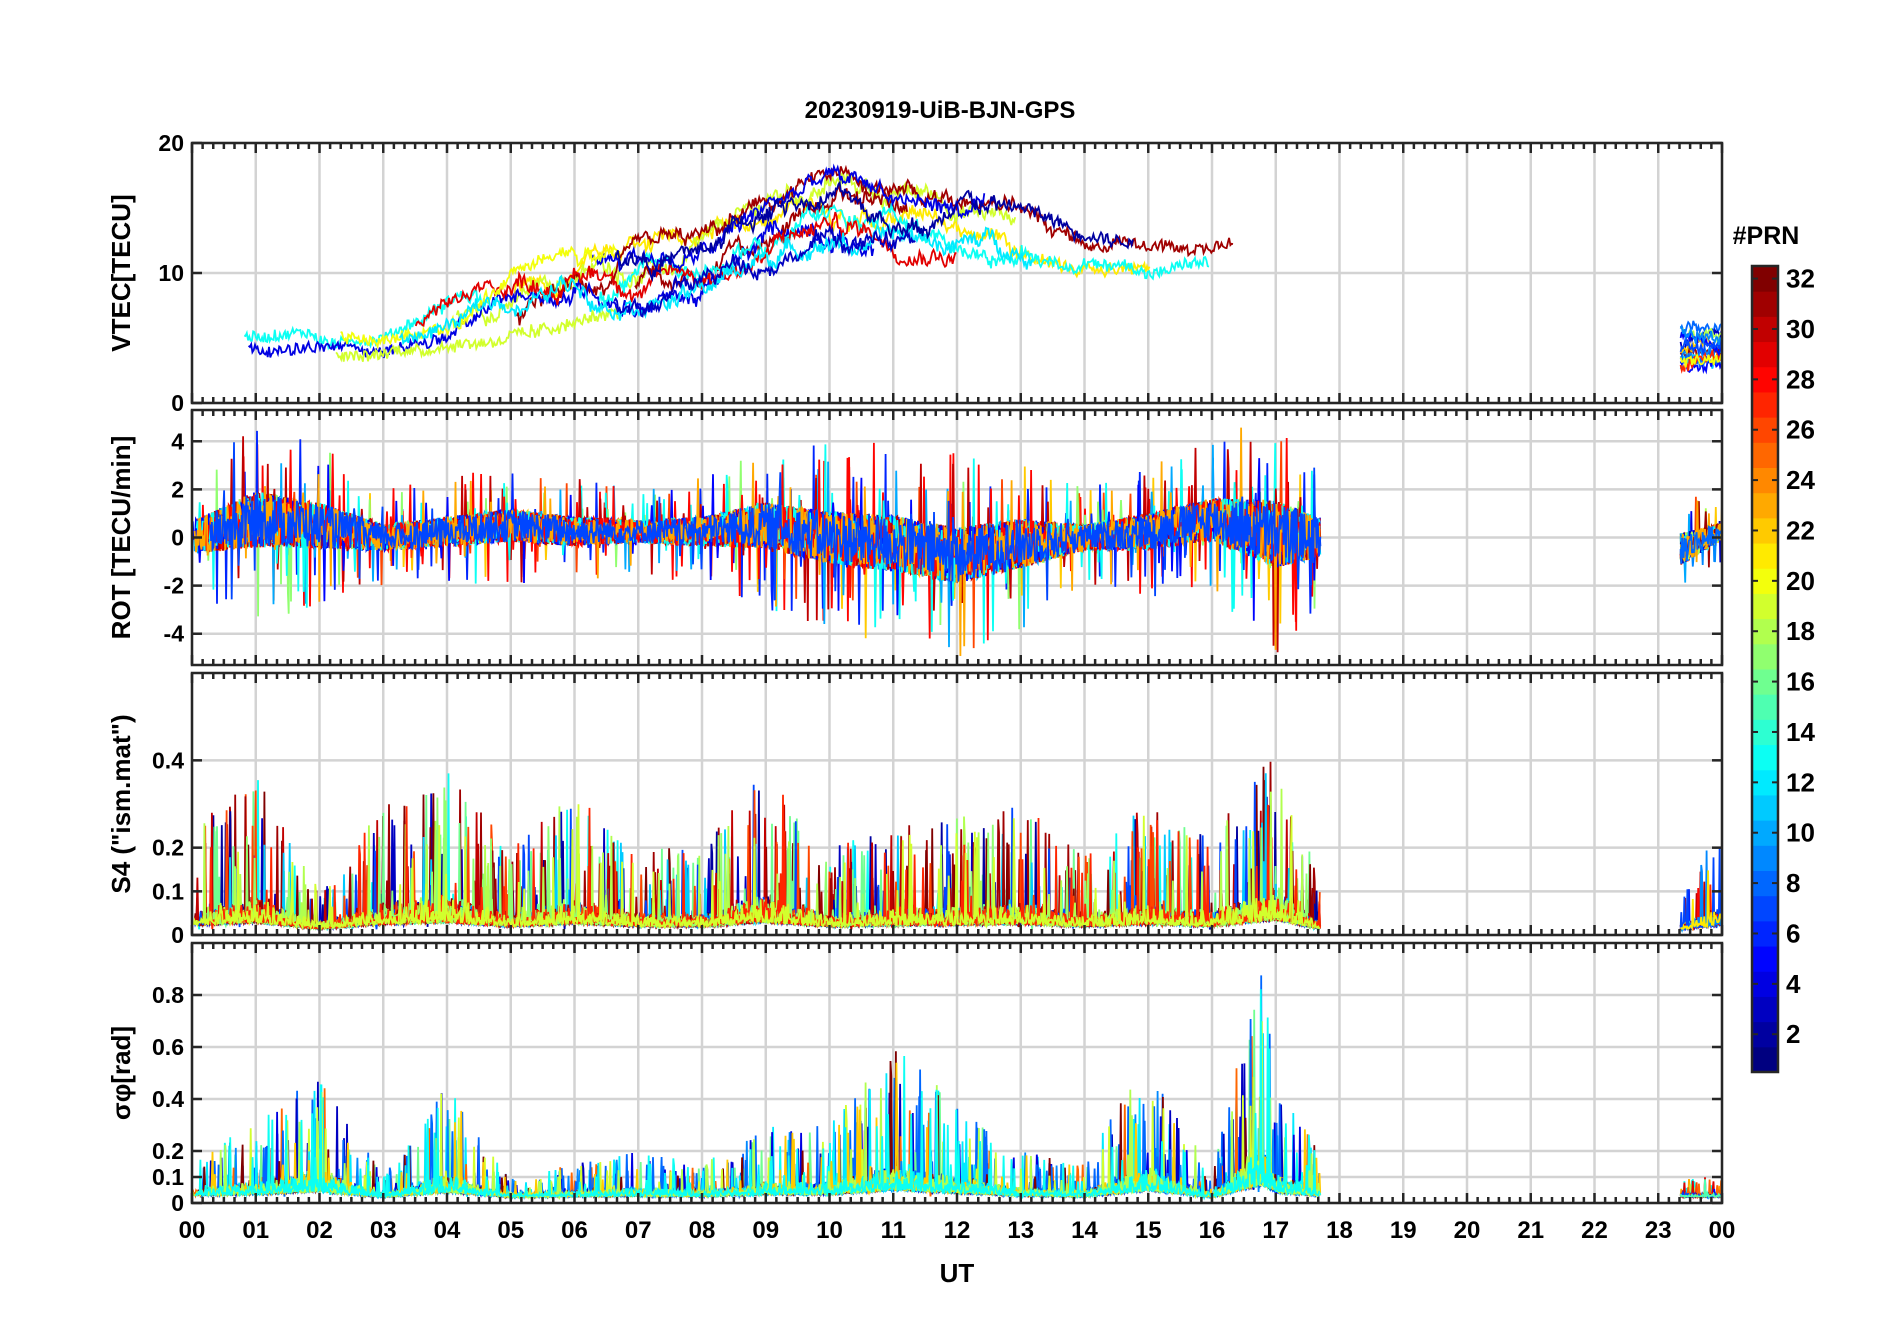 The width and height of the screenshot is (1902, 1330). Describe the element at coordinates (510, 1230) in the screenshot. I see `x-tick-label: 05` at that location.